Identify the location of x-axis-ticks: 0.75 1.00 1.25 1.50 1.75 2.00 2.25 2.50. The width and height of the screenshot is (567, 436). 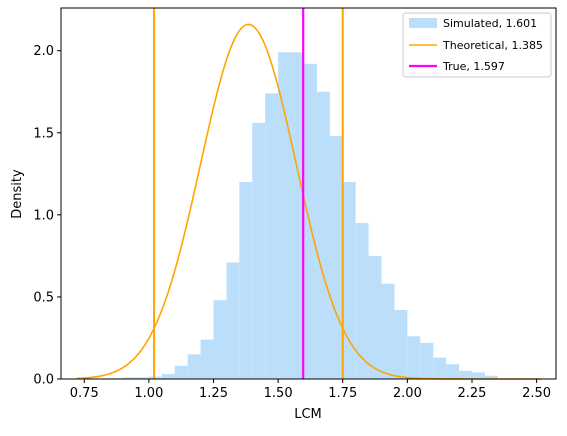
(310, 390).